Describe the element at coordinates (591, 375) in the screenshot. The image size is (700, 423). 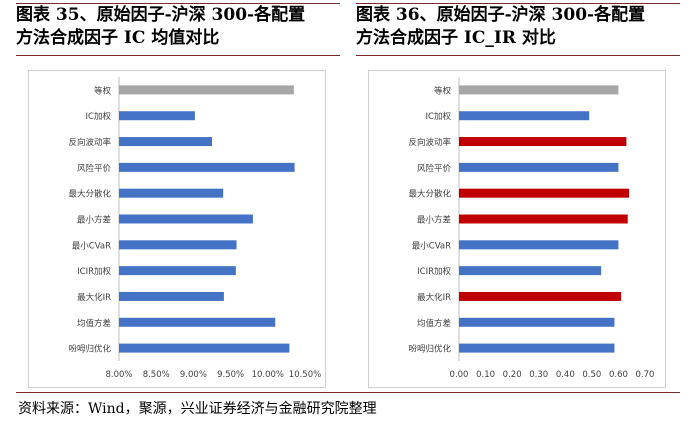
I see `x-tick-label: 0.50` at that location.